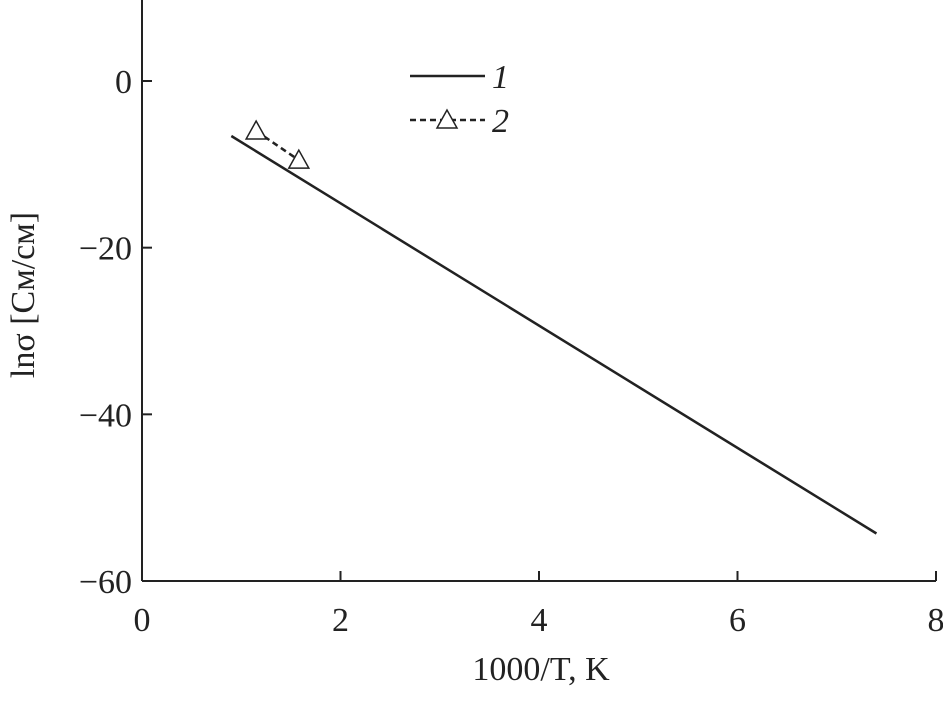 Image resolution: width=943 pixels, height=702 pixels. I want to click on y-tick-label: −40, so click(105, 415).